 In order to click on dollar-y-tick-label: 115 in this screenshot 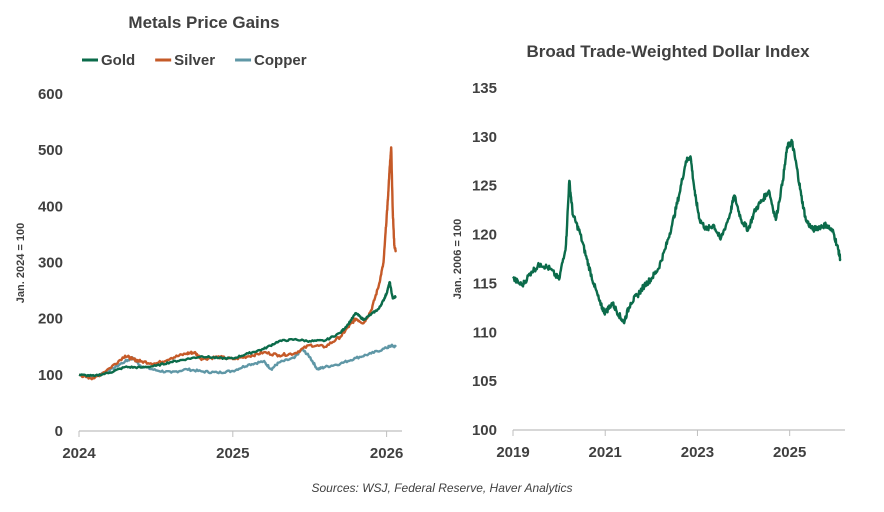, I will do `click(485, 283)`.